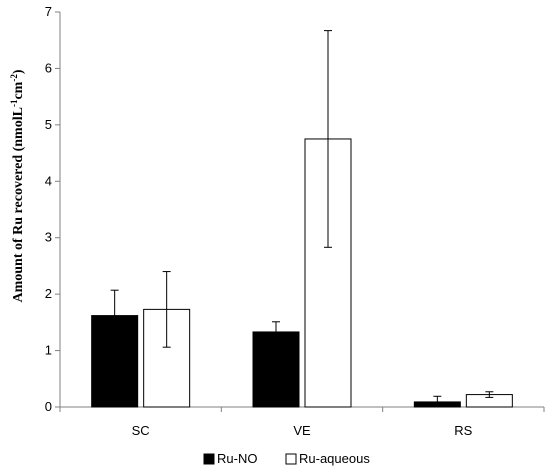  What do you see at coordinates (48, 11) in the screenshot?
I see `y-tick-label: 7` at bounding box center [48, 11].